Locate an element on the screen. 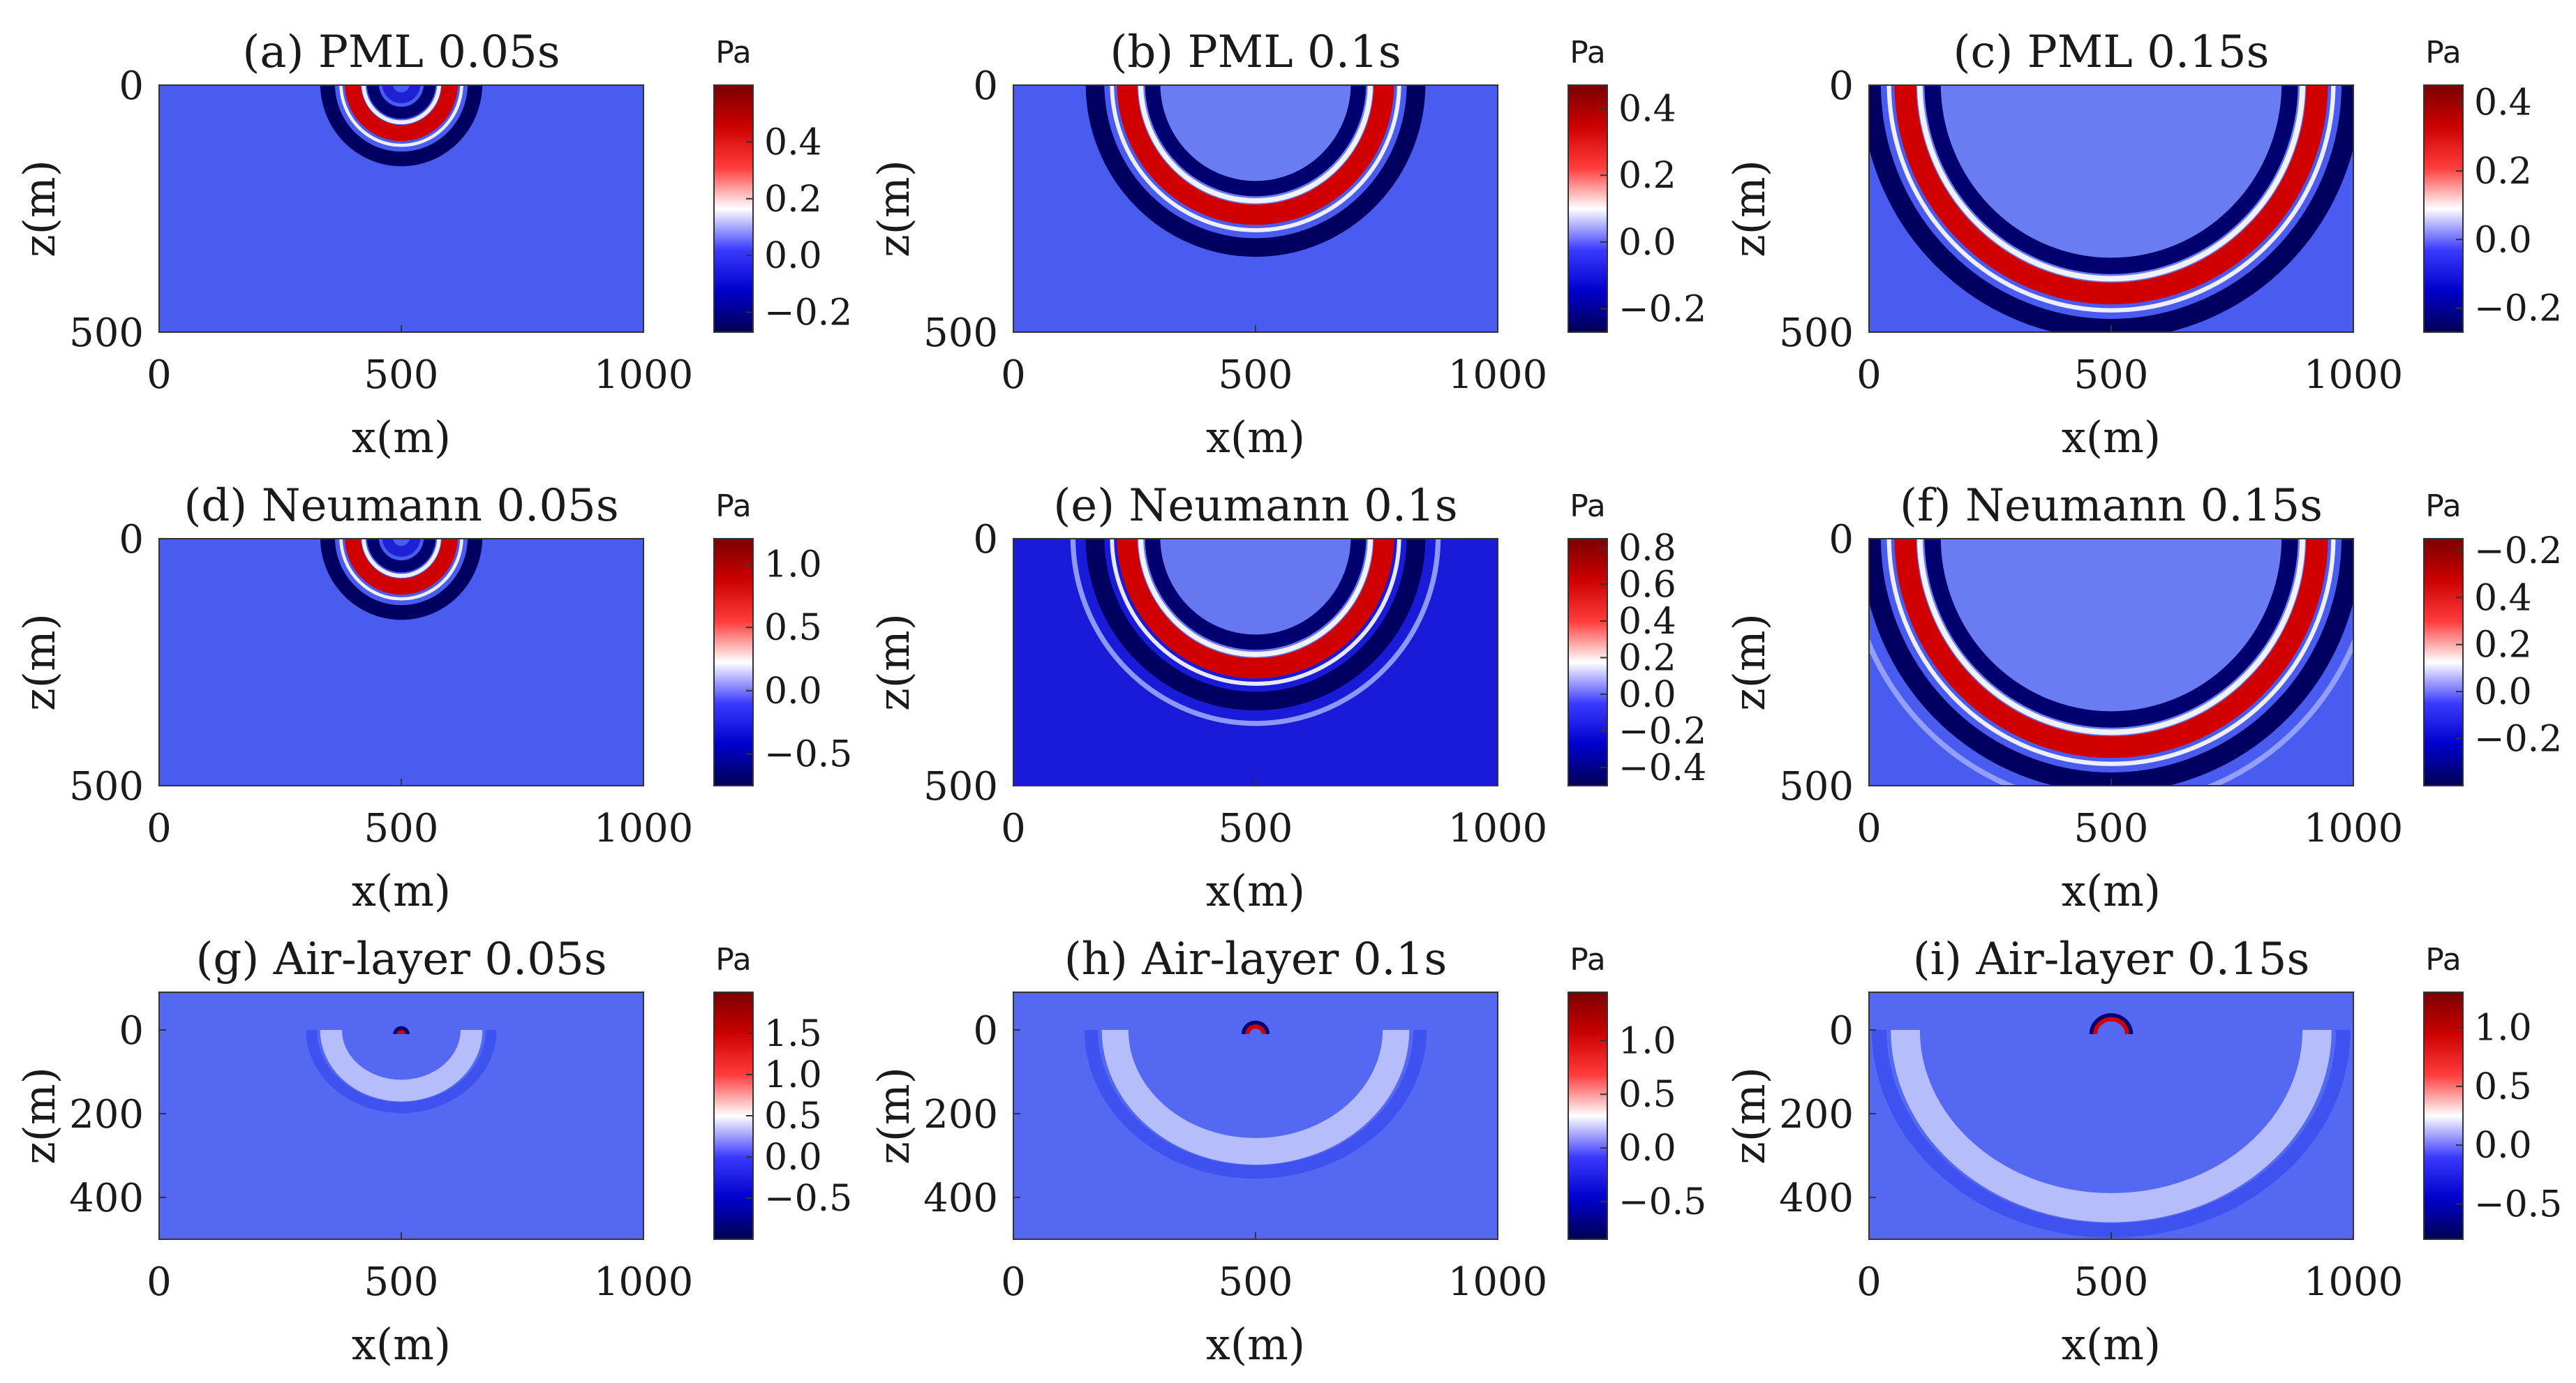 This screenshot has width=2576, height=1383. panel-title: (d) Neumann 0.05s is located at coordinates (401, 506).